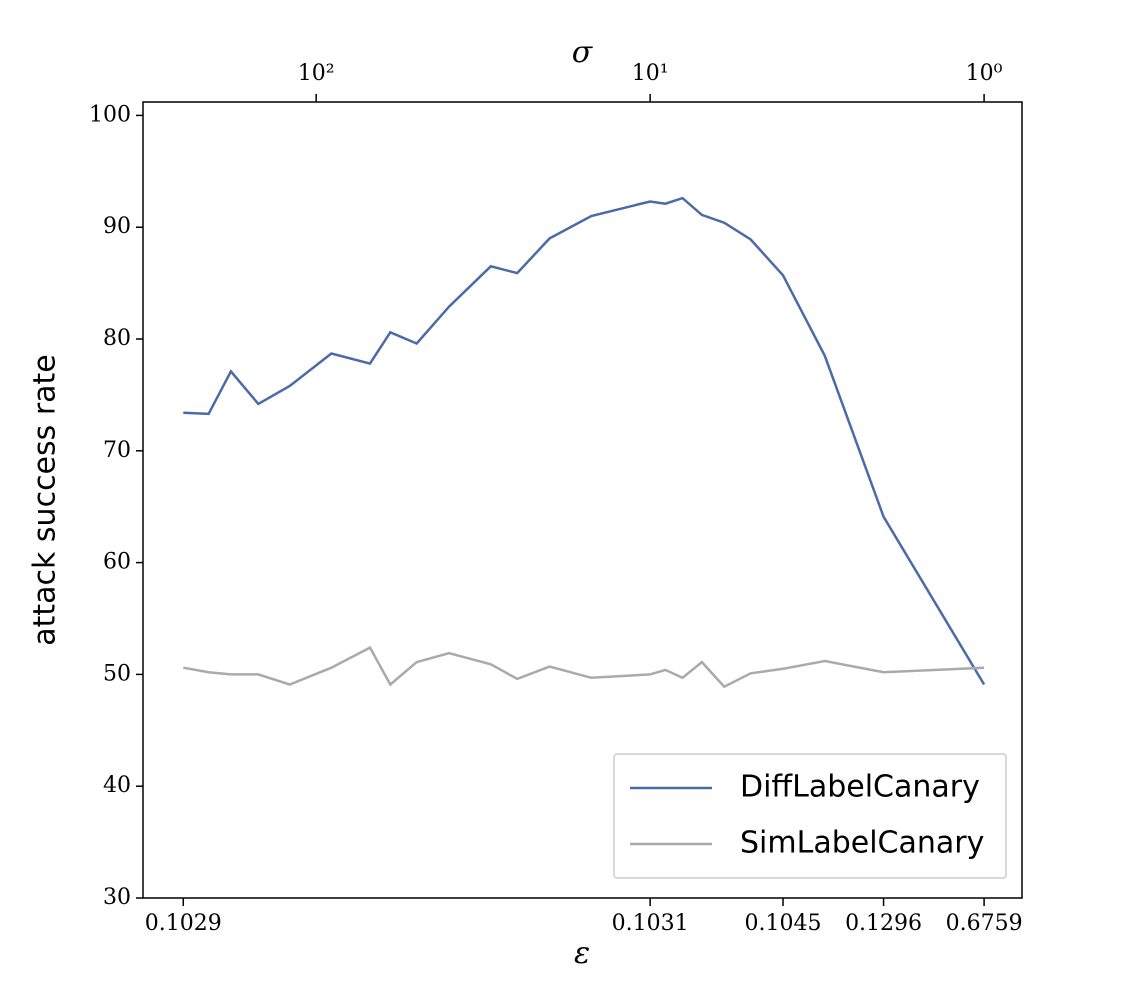 The height and width of the screenshot is (1000, 1143). I want to click on bottom-axis-label: ε, so click(582, 953).